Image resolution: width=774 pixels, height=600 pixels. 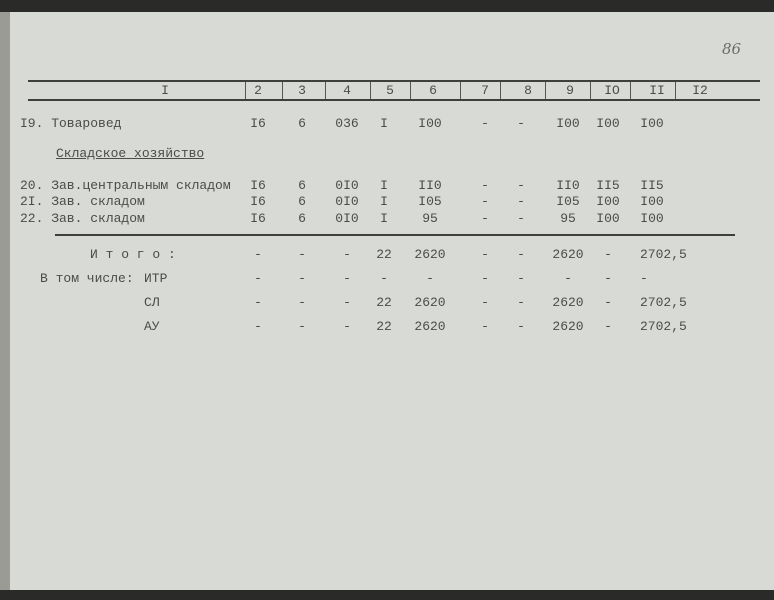 What do you see at coordinates (657, 90) in the screenshot?
I see `column-header-11: II` at bounding box center [657, 90].